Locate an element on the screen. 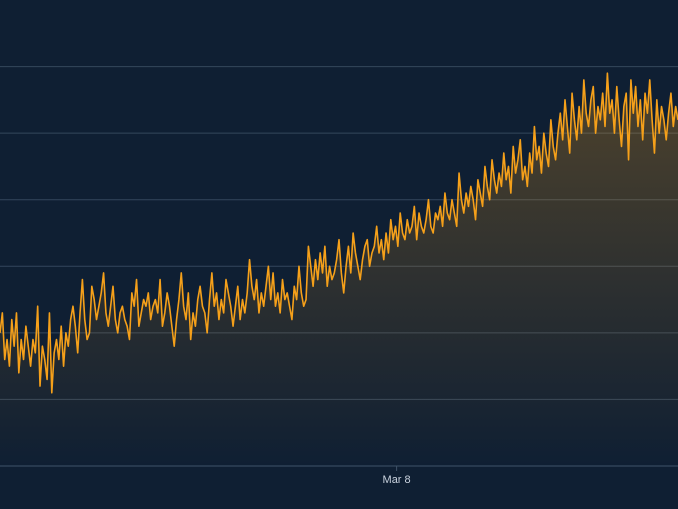 Image resolution: width=678 pixels, height=509 pixels. x-axis: Mar 8 is located at coordinates (339, 475).